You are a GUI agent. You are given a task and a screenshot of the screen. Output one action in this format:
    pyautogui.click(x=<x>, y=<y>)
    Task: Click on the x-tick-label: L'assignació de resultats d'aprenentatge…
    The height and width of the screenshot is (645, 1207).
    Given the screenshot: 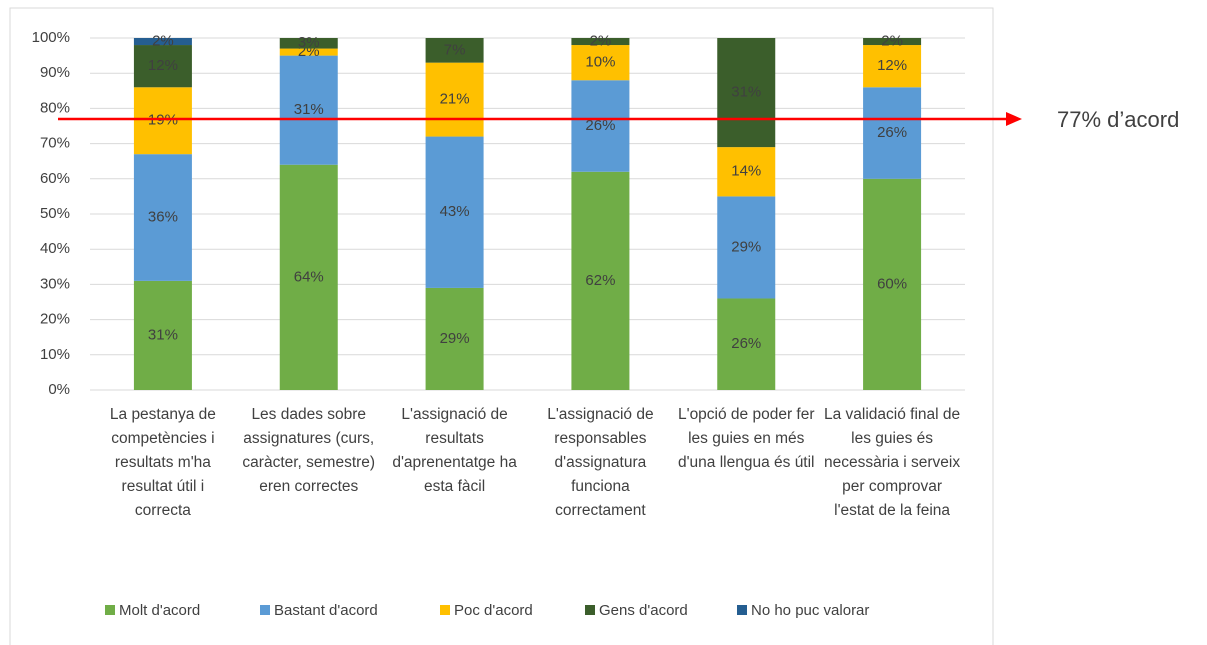 What is the action you would take?
    pyautogui.click(x=454, y=450)
    